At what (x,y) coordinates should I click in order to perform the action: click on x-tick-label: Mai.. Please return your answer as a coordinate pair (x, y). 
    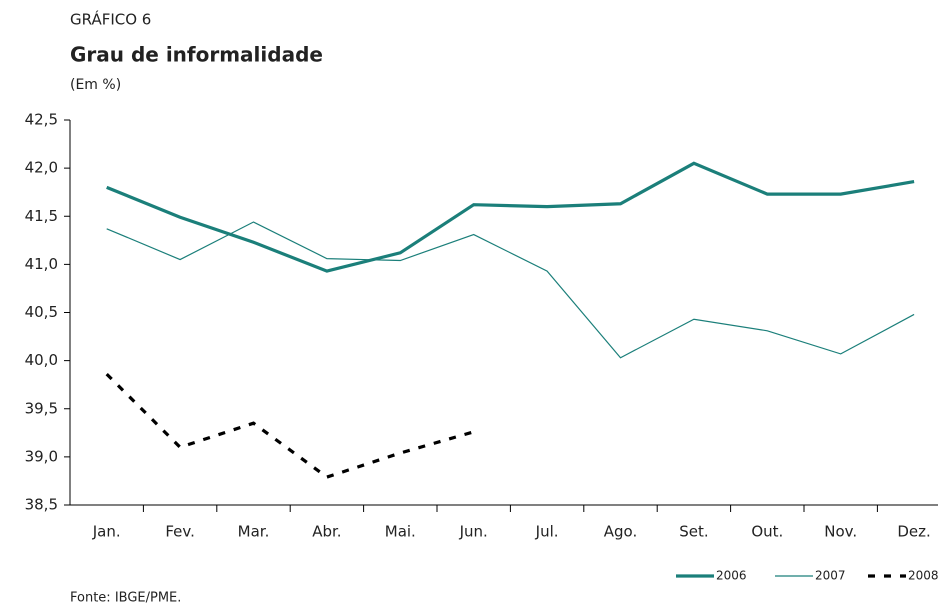
    Looking at the image, I should click on (400, 532).